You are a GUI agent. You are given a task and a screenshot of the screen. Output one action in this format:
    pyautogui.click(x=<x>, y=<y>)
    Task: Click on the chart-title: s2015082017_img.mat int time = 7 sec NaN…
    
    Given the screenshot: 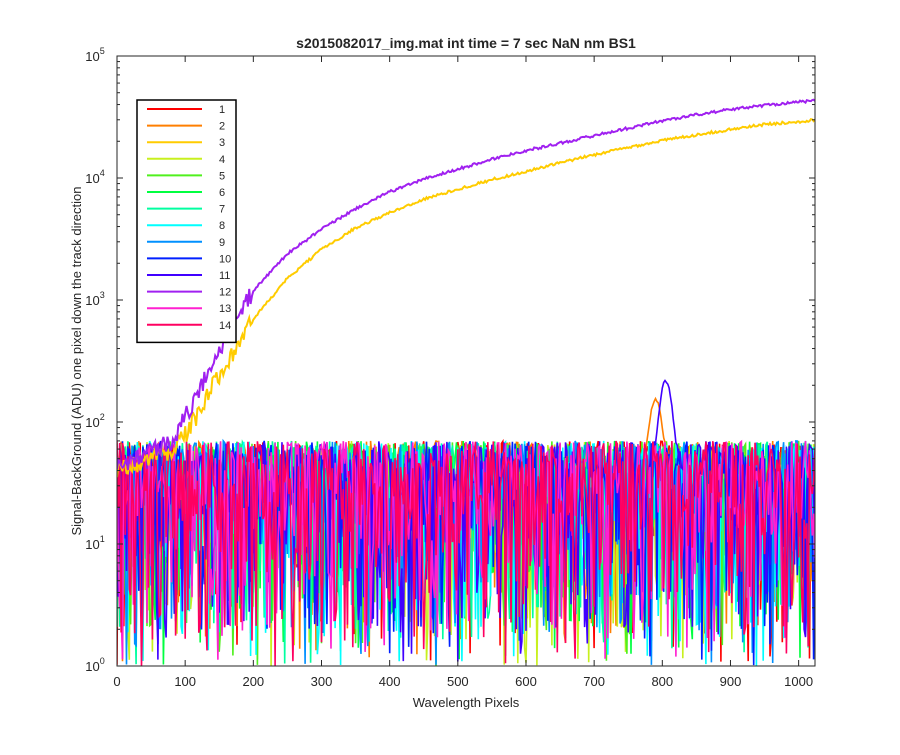 What is the action you would take?
    pyautogui.click(x=466, y=43)
    